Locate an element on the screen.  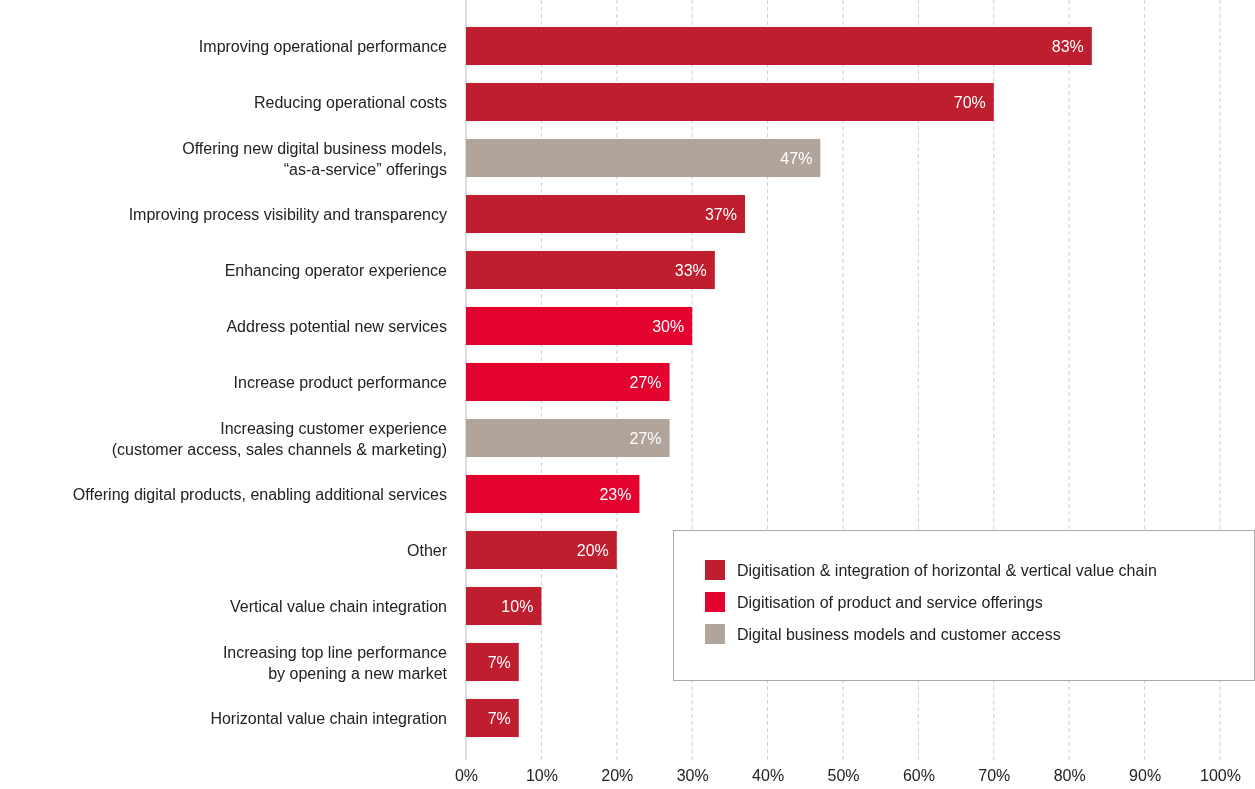
data-label: 70% is located at coordinates (969, 102).